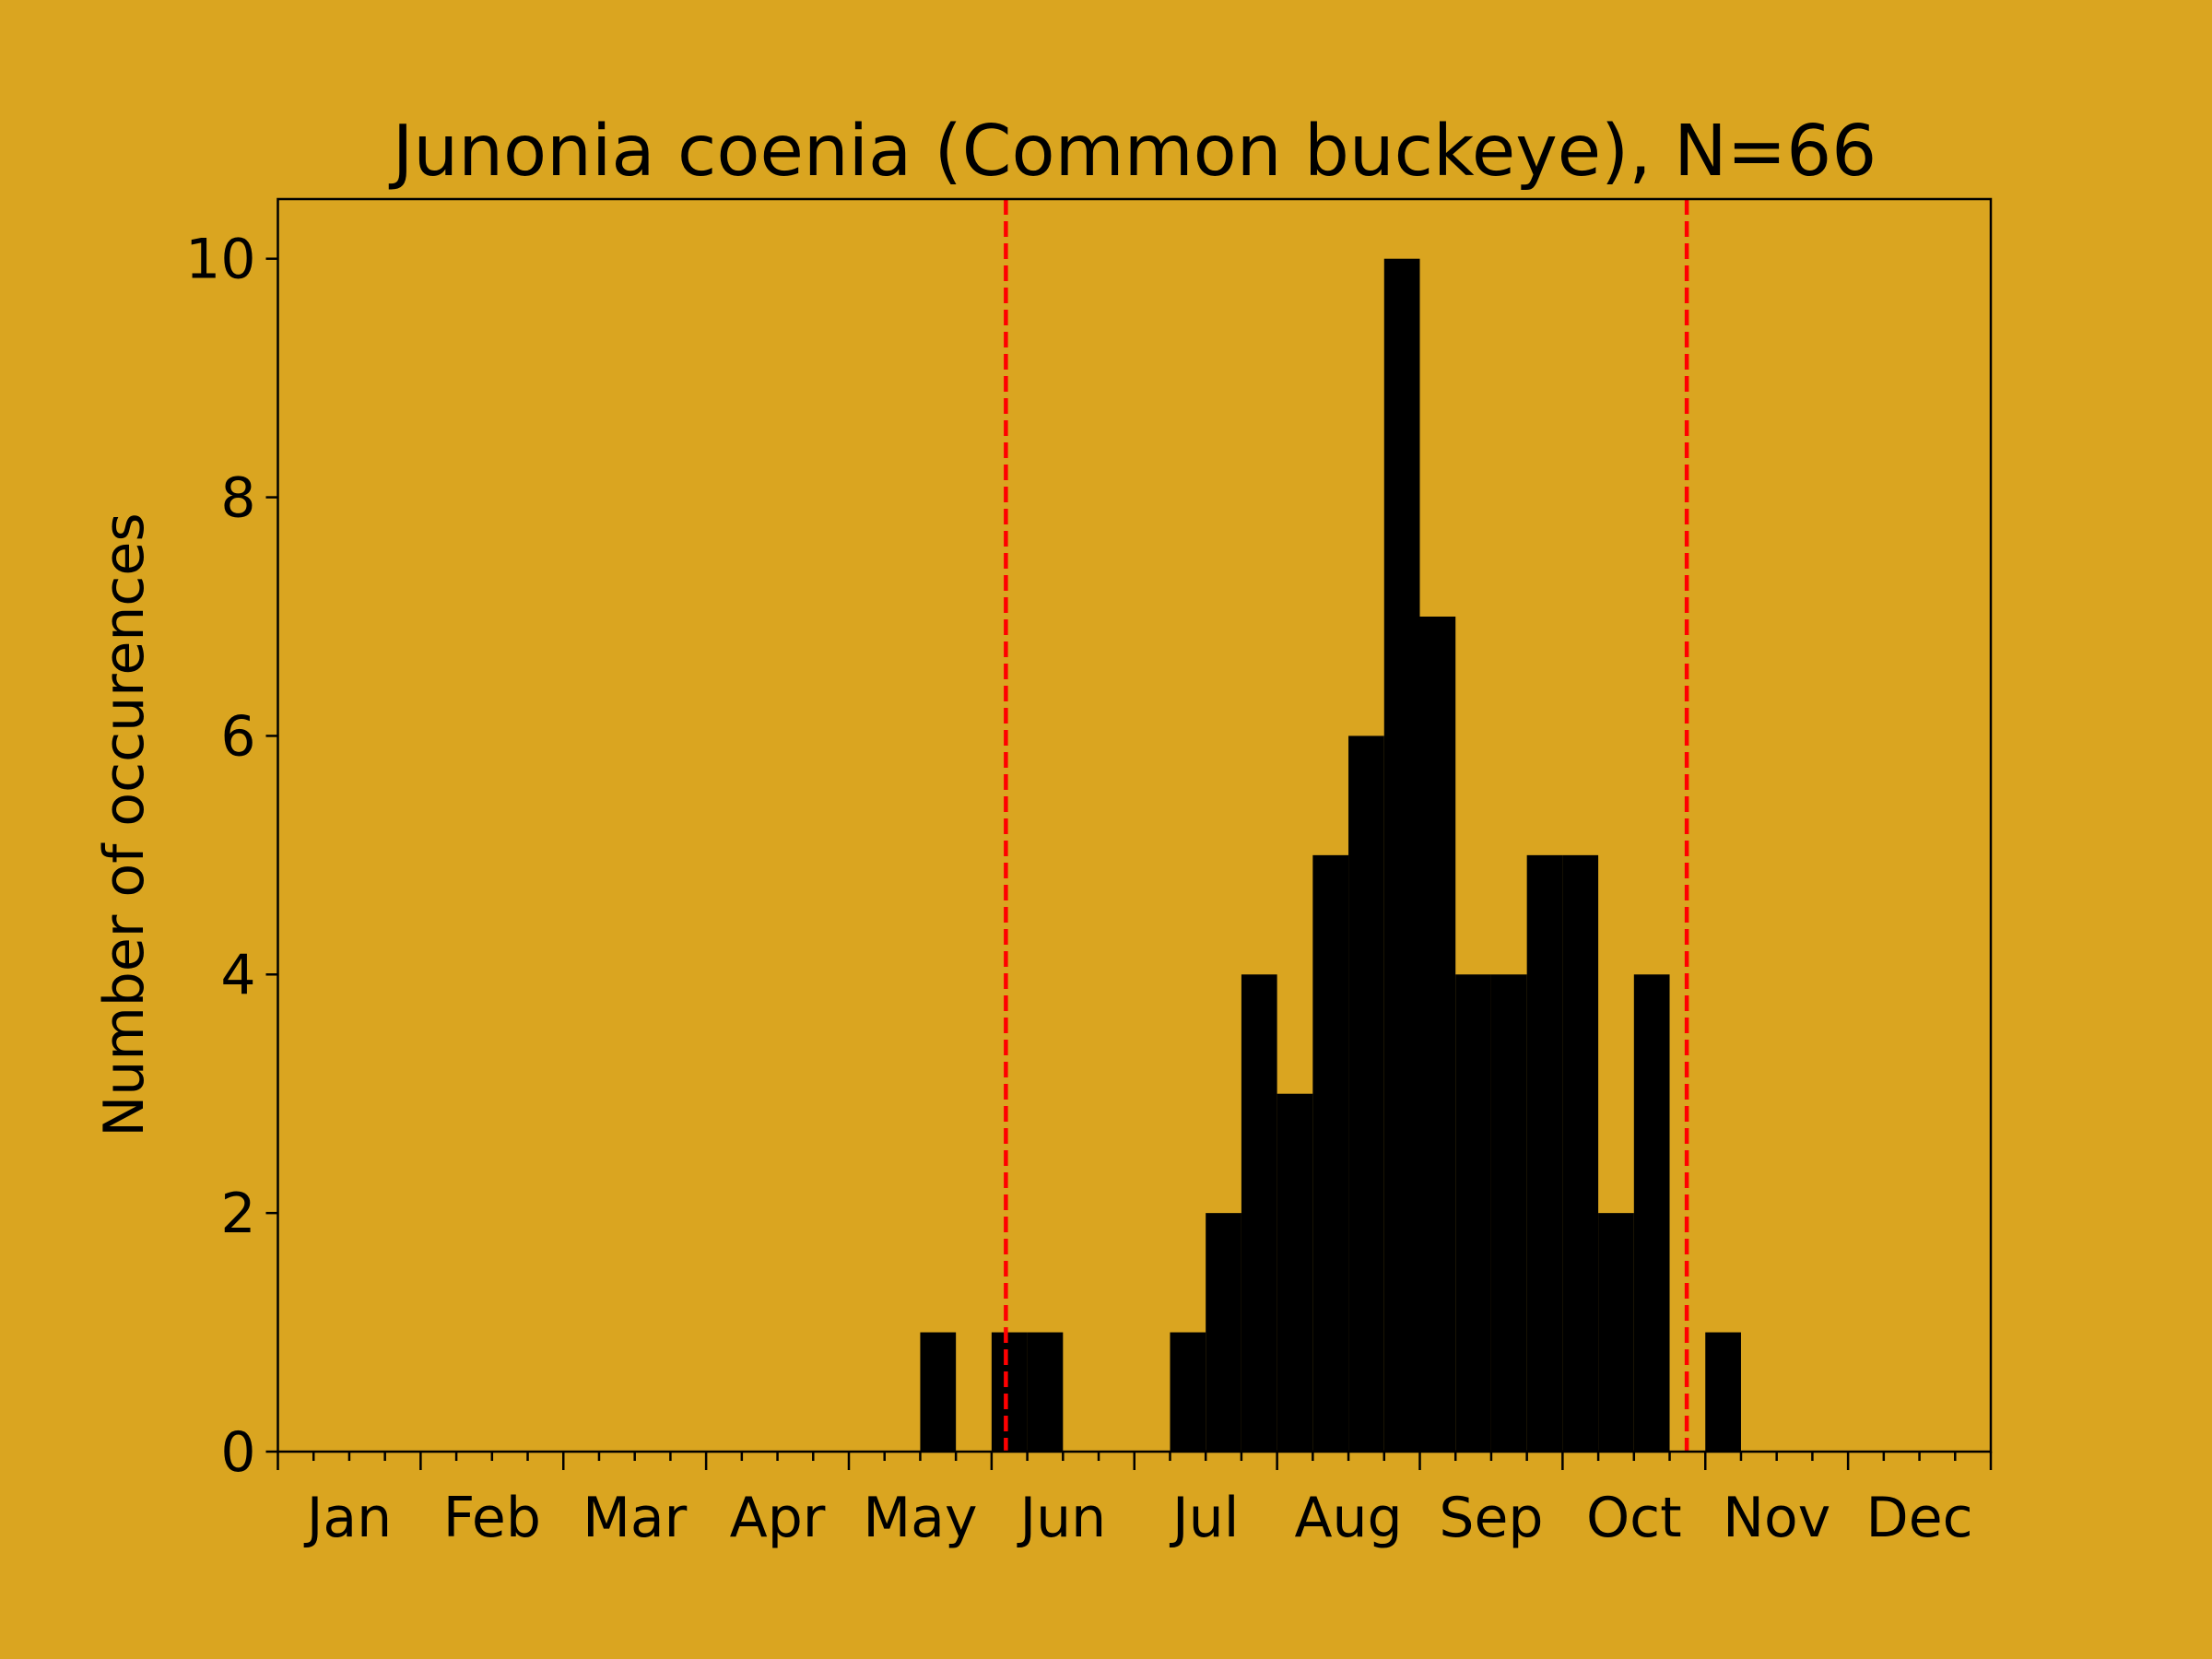  I want to click on y-tick-label: 10, so click(220, 260).